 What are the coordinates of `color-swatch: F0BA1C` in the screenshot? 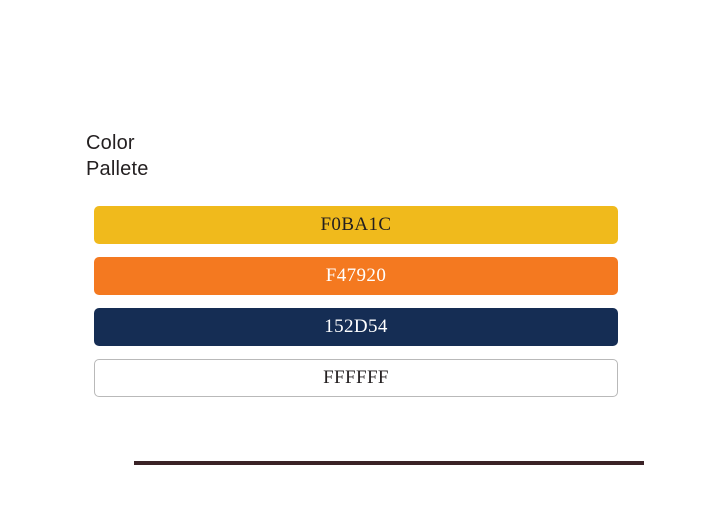 It's located at (356, 225).